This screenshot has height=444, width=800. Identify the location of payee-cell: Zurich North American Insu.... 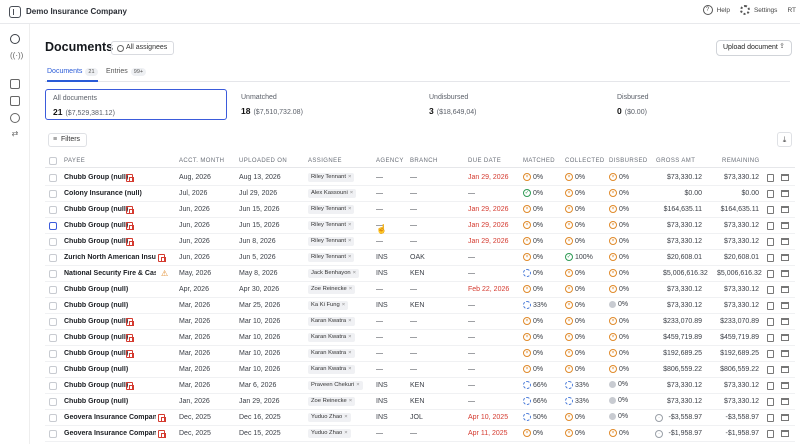
(110, 257).